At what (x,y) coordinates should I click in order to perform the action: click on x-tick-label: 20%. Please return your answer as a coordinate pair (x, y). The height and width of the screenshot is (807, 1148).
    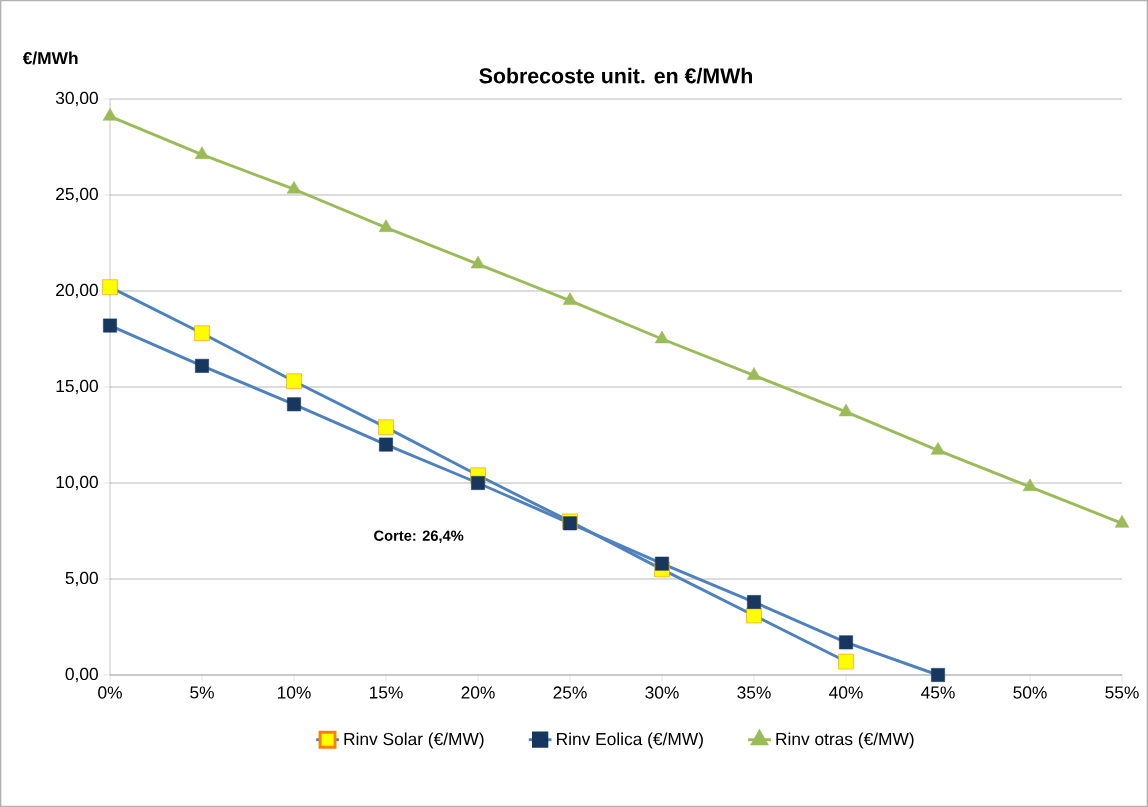
    Looking at the image, I should click on (478, 692).